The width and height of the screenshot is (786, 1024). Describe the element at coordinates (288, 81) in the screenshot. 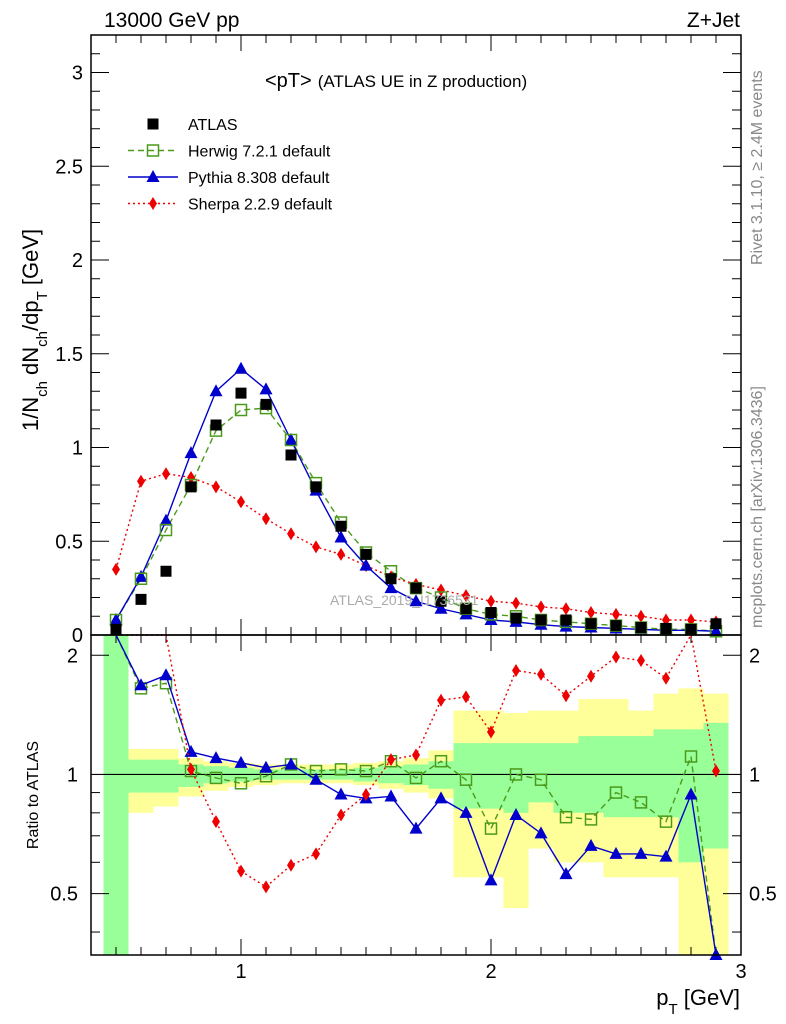

I see `plot-title-main: <pT>` at that location.